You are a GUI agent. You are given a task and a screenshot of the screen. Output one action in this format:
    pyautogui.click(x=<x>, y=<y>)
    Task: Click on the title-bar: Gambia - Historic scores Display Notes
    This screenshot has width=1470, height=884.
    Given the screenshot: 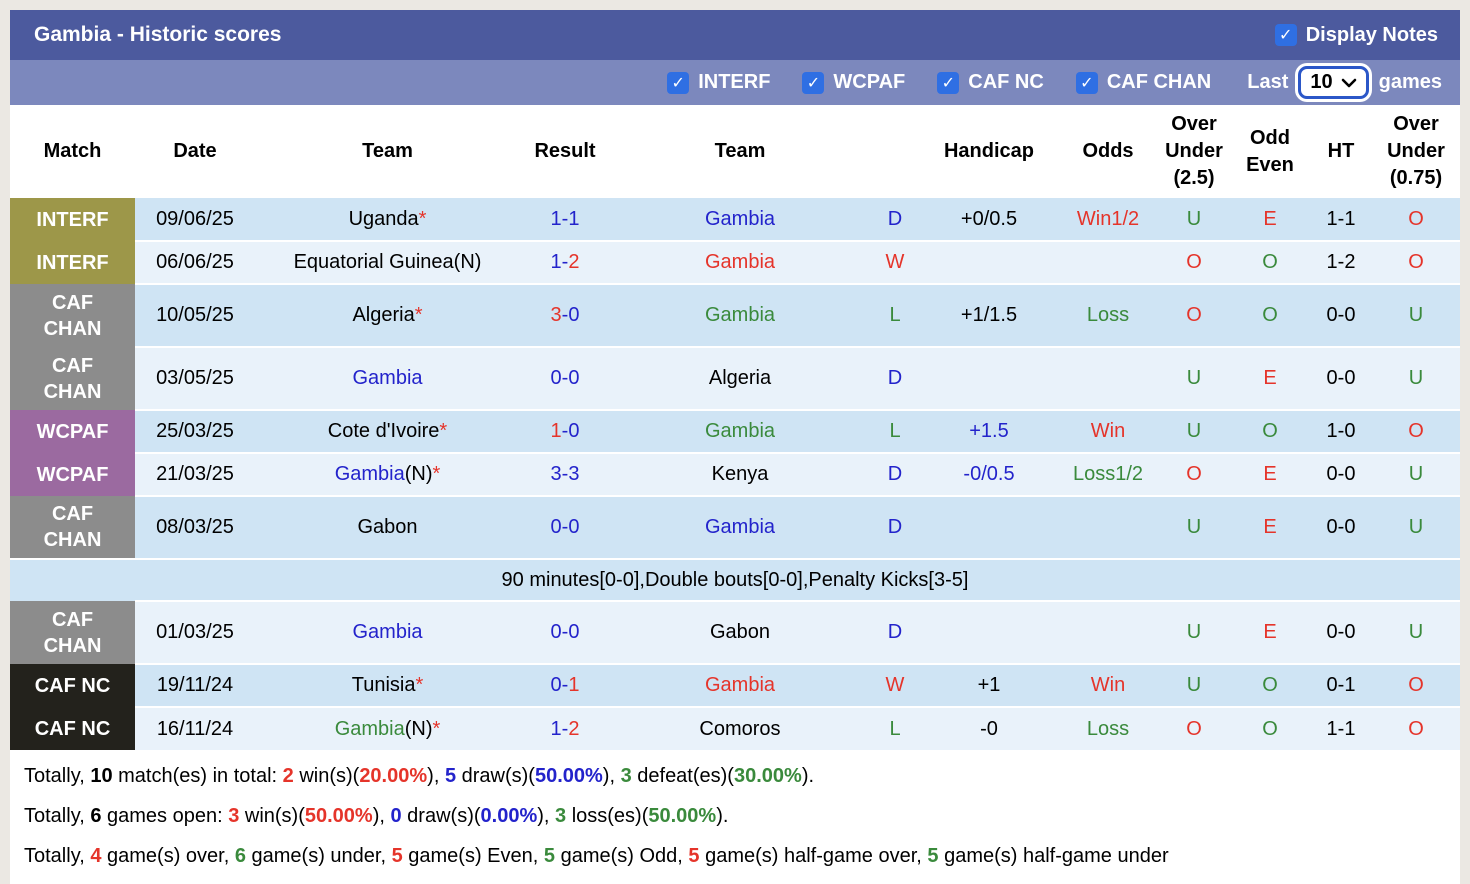 What is the action you would take?
    pyautogui.click(x=735, y=35)
    